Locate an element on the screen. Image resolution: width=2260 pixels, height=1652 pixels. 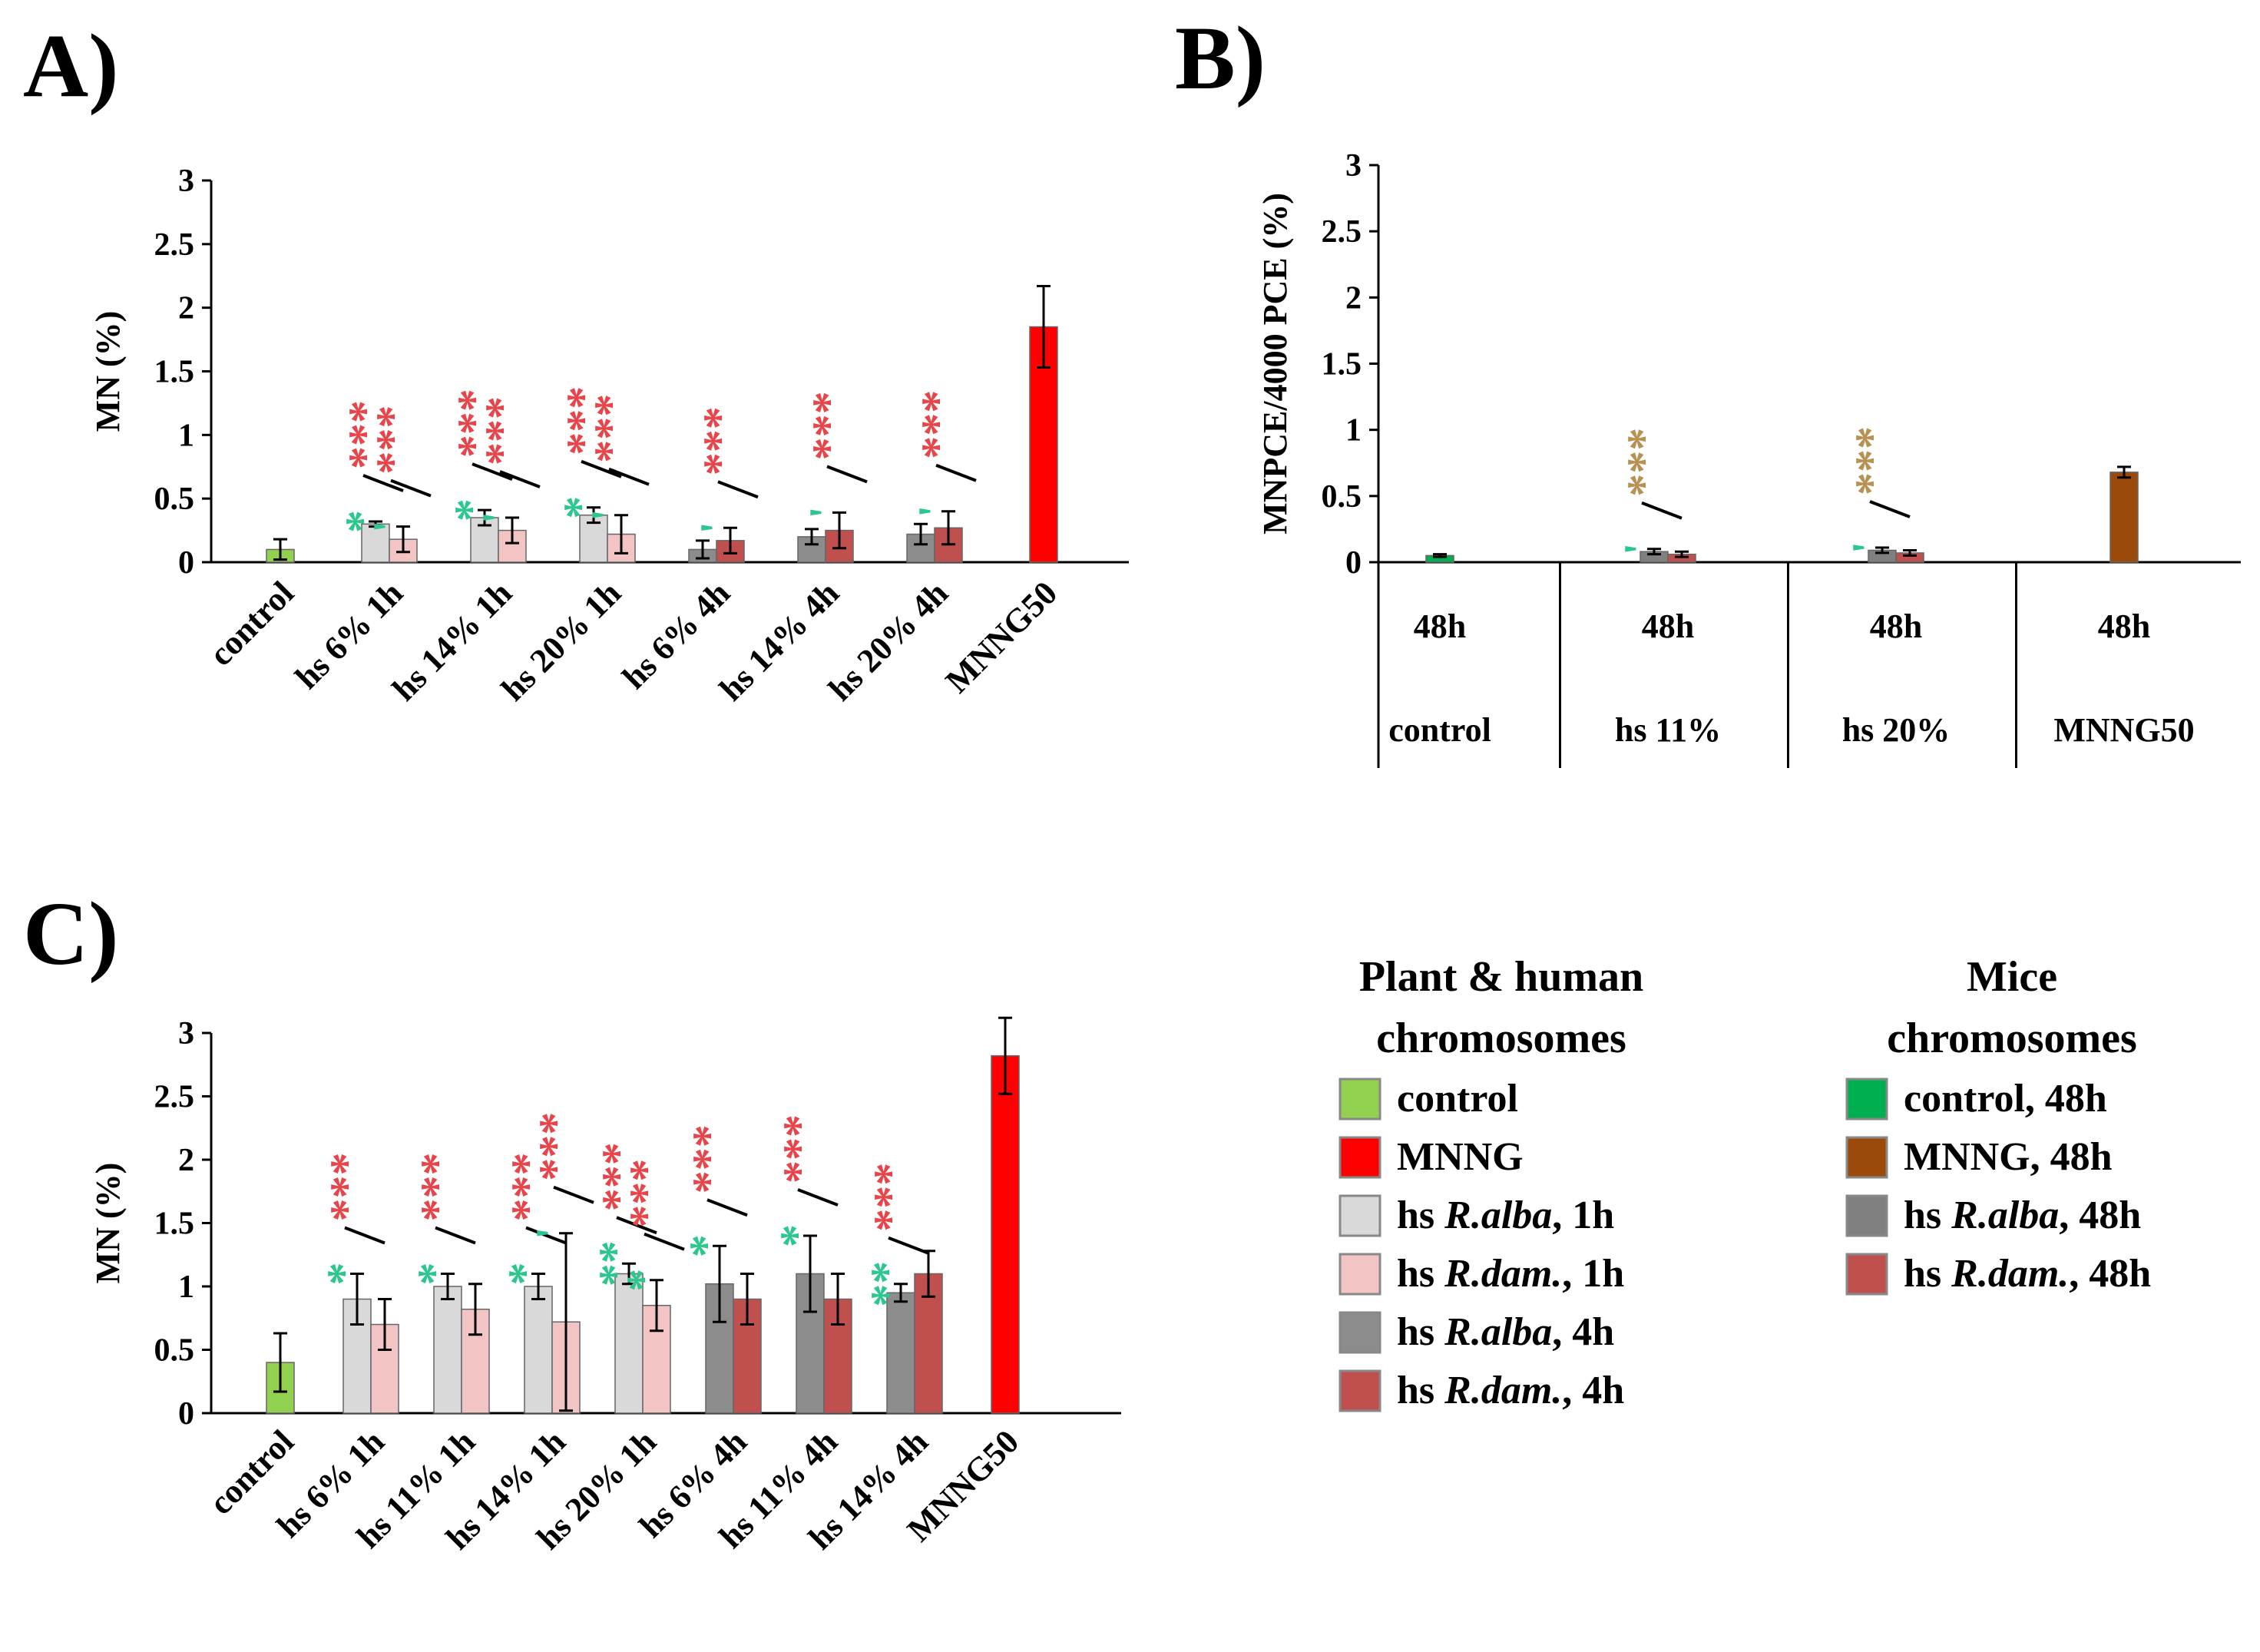
x-tick-label: hs 14% 1h is located at coordinates (452, 641).